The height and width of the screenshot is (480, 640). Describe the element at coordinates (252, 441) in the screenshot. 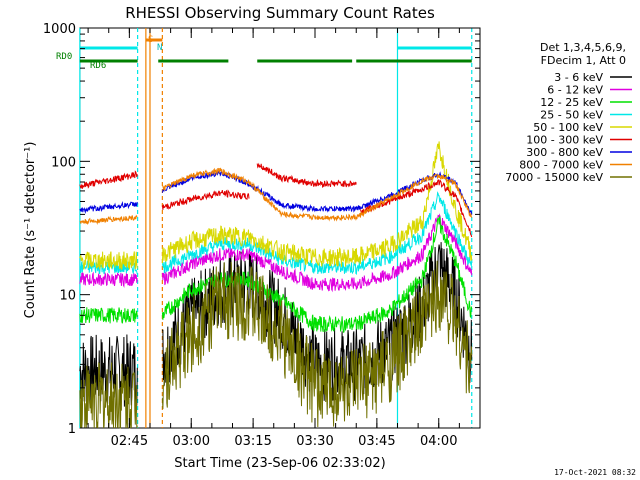

I see `x-tick-label-03:15: 03:15` at that location.